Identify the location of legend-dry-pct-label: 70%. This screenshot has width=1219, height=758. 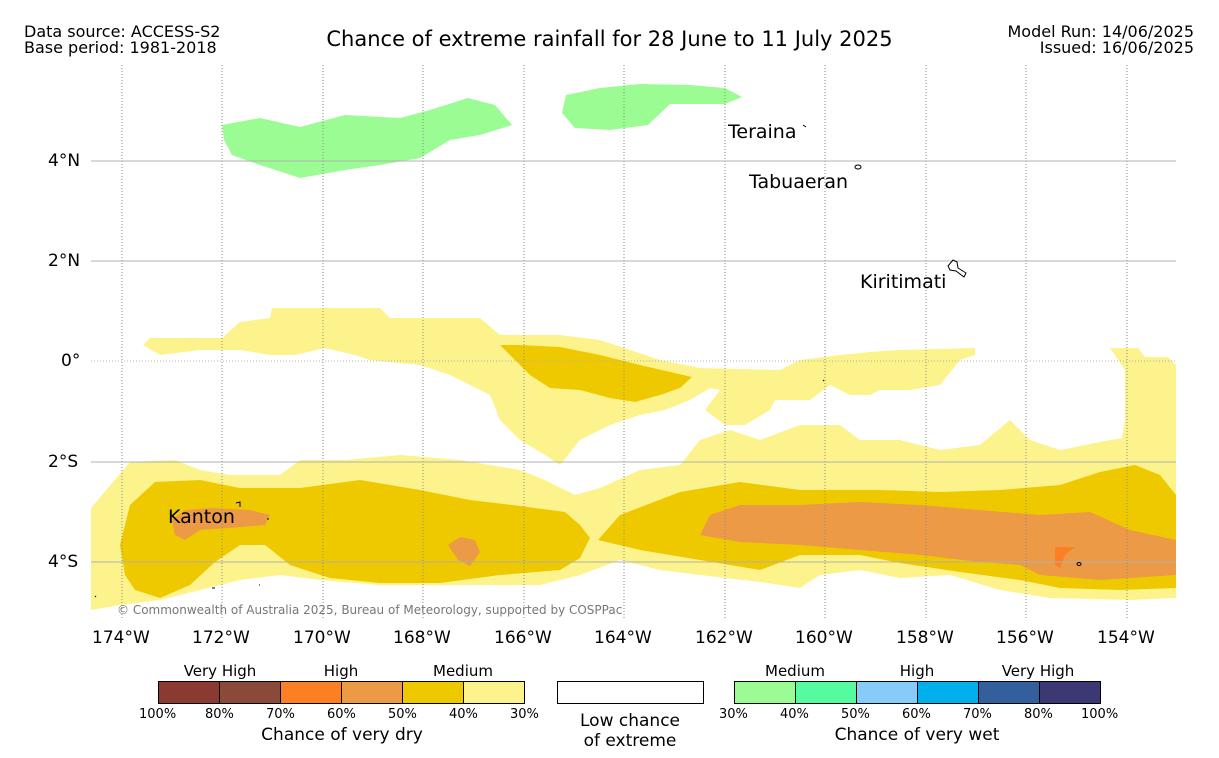
(280, 714).